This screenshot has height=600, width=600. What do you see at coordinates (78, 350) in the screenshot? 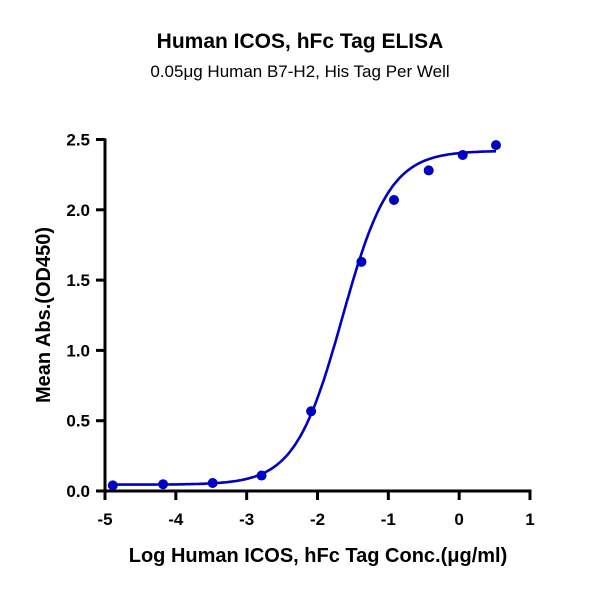
I see `y-tick-label: 1.0` at bounding box center [78, 350].